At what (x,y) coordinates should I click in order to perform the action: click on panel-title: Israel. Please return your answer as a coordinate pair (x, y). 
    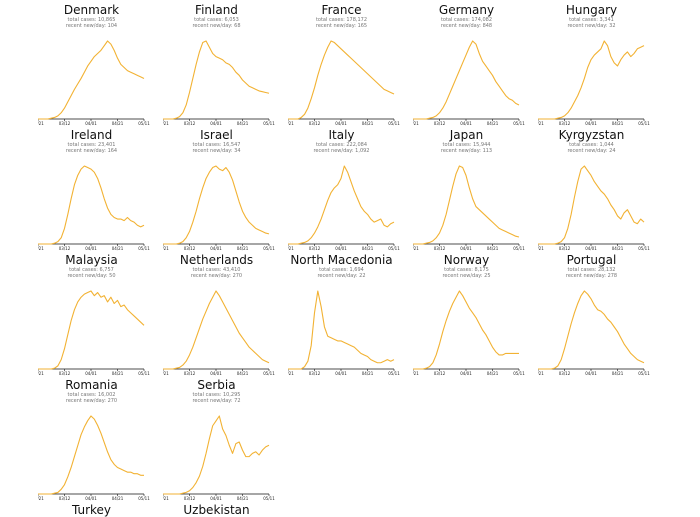
    Looking at the image, I should click on (216, 135).